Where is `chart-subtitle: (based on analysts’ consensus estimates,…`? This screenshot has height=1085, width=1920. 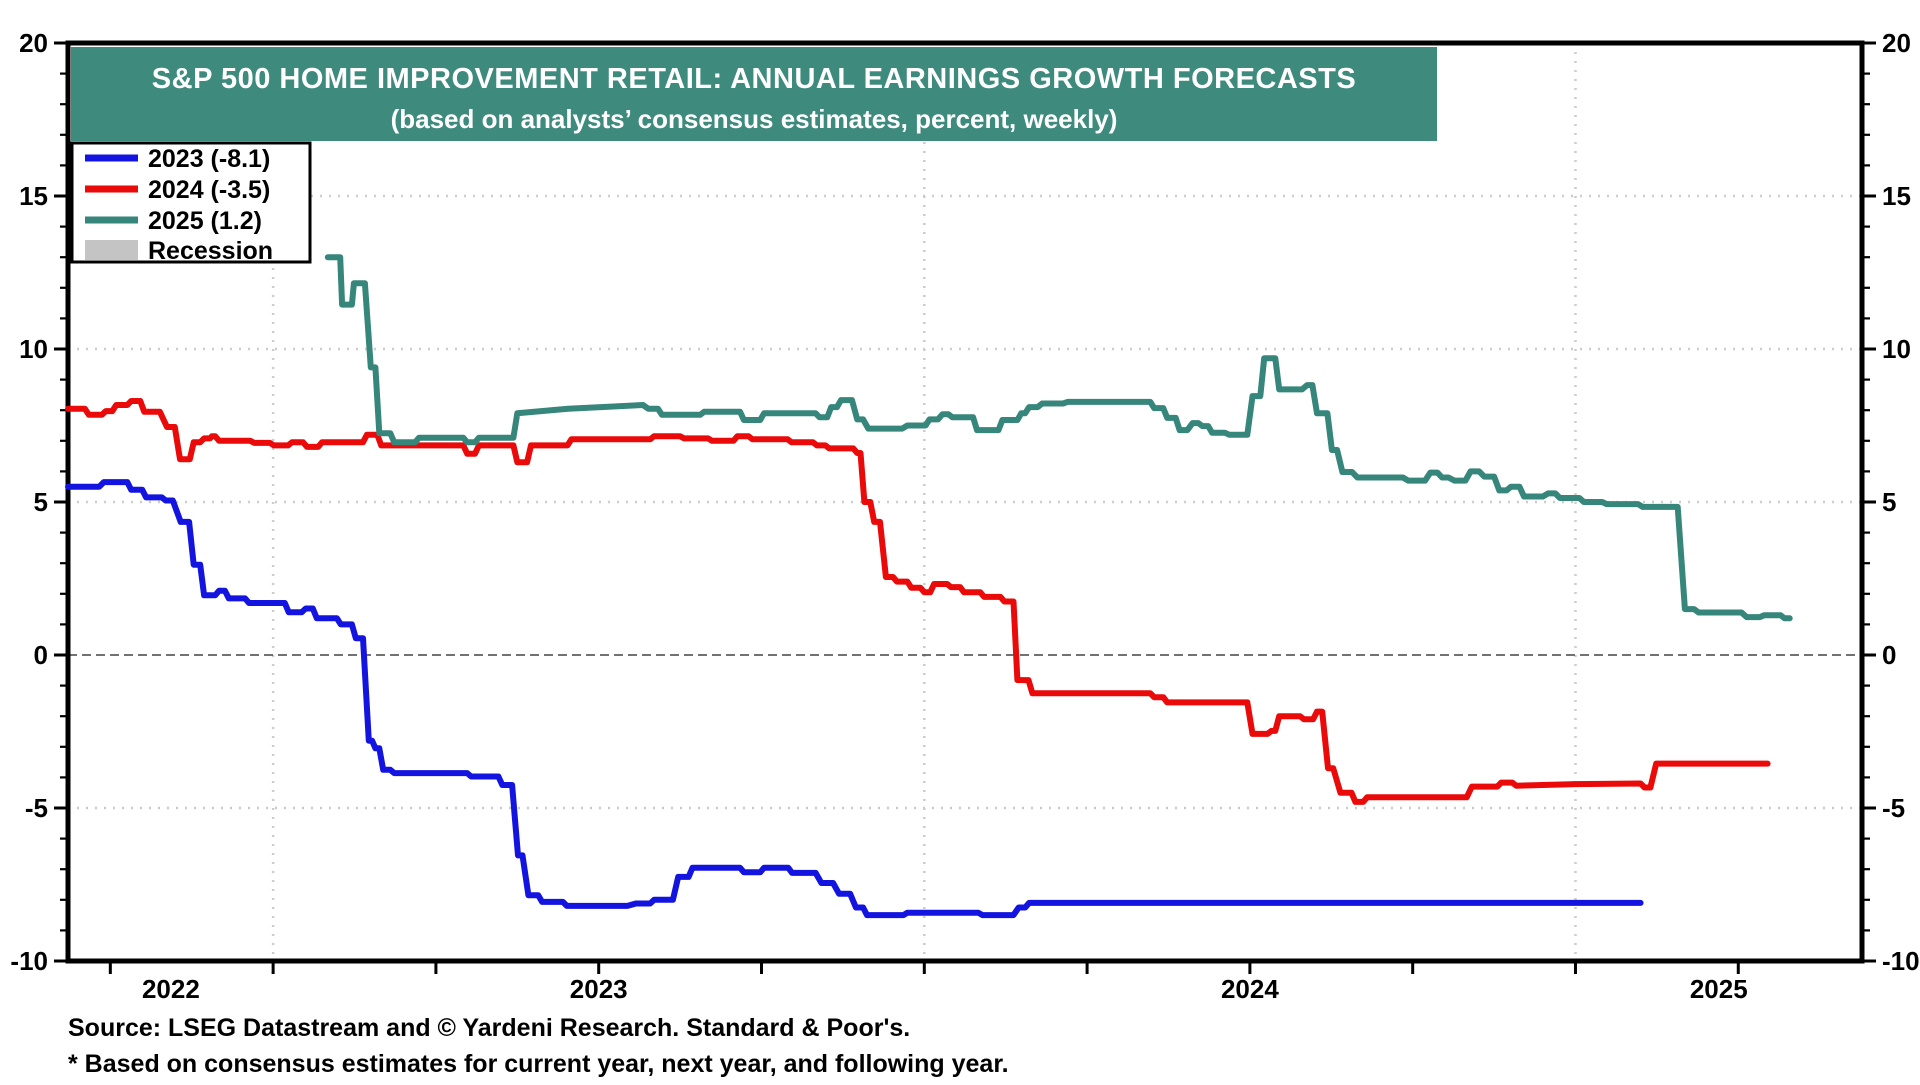
chart-subtitle: (based on analysts’ consensus estimates,… is located at coordinates (754, 119).